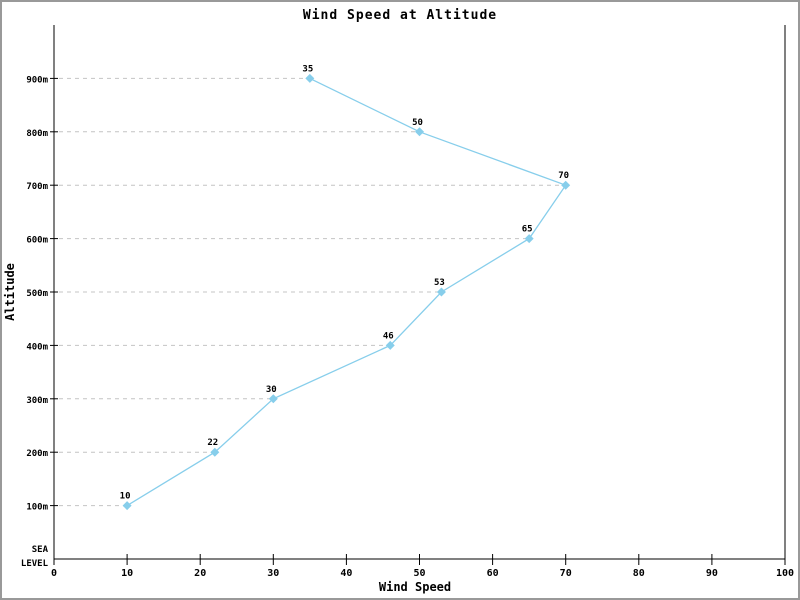  What do you see at coordinates (125, 497) in the screenshot?
I see `data-point-label: 10` at bounding box center [125, 497].